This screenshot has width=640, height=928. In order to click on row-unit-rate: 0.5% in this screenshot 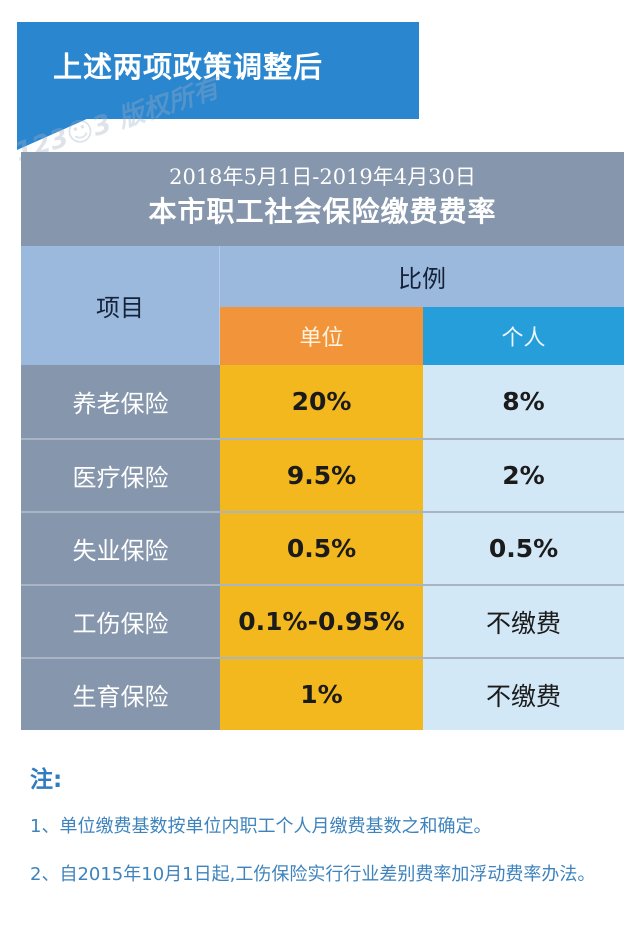, I will do `click(321, 548)`.